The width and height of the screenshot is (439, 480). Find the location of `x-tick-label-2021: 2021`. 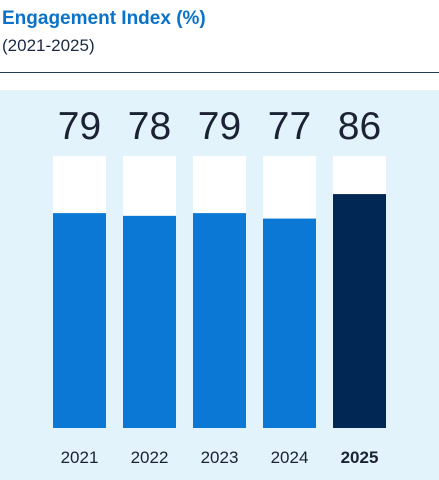

x-tick-label-2021: 2021 is located at coordinates (80, 457).